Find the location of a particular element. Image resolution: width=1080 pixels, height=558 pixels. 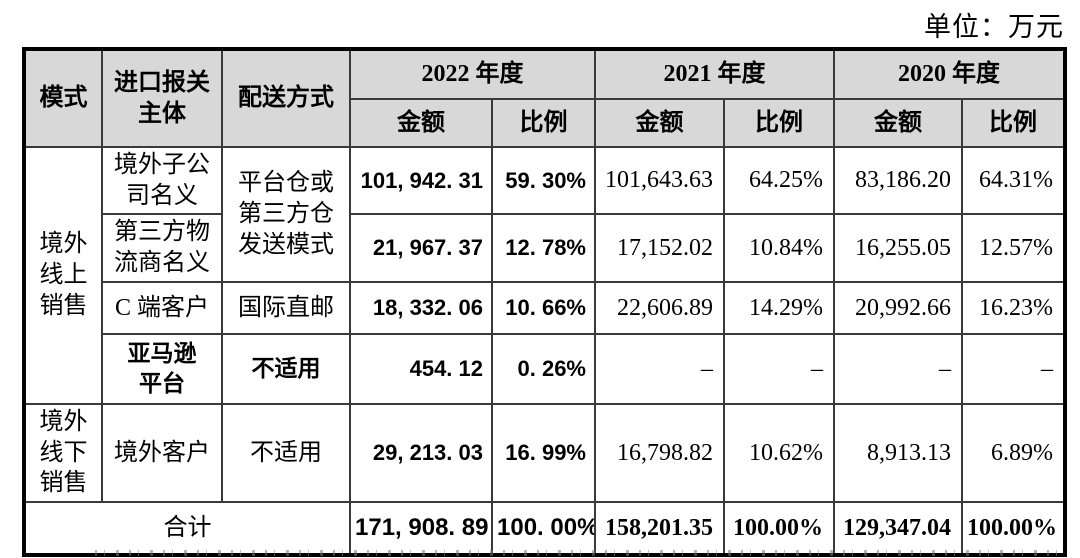

ratio-2022: 0. 26% is located at coordinates (543, 368).